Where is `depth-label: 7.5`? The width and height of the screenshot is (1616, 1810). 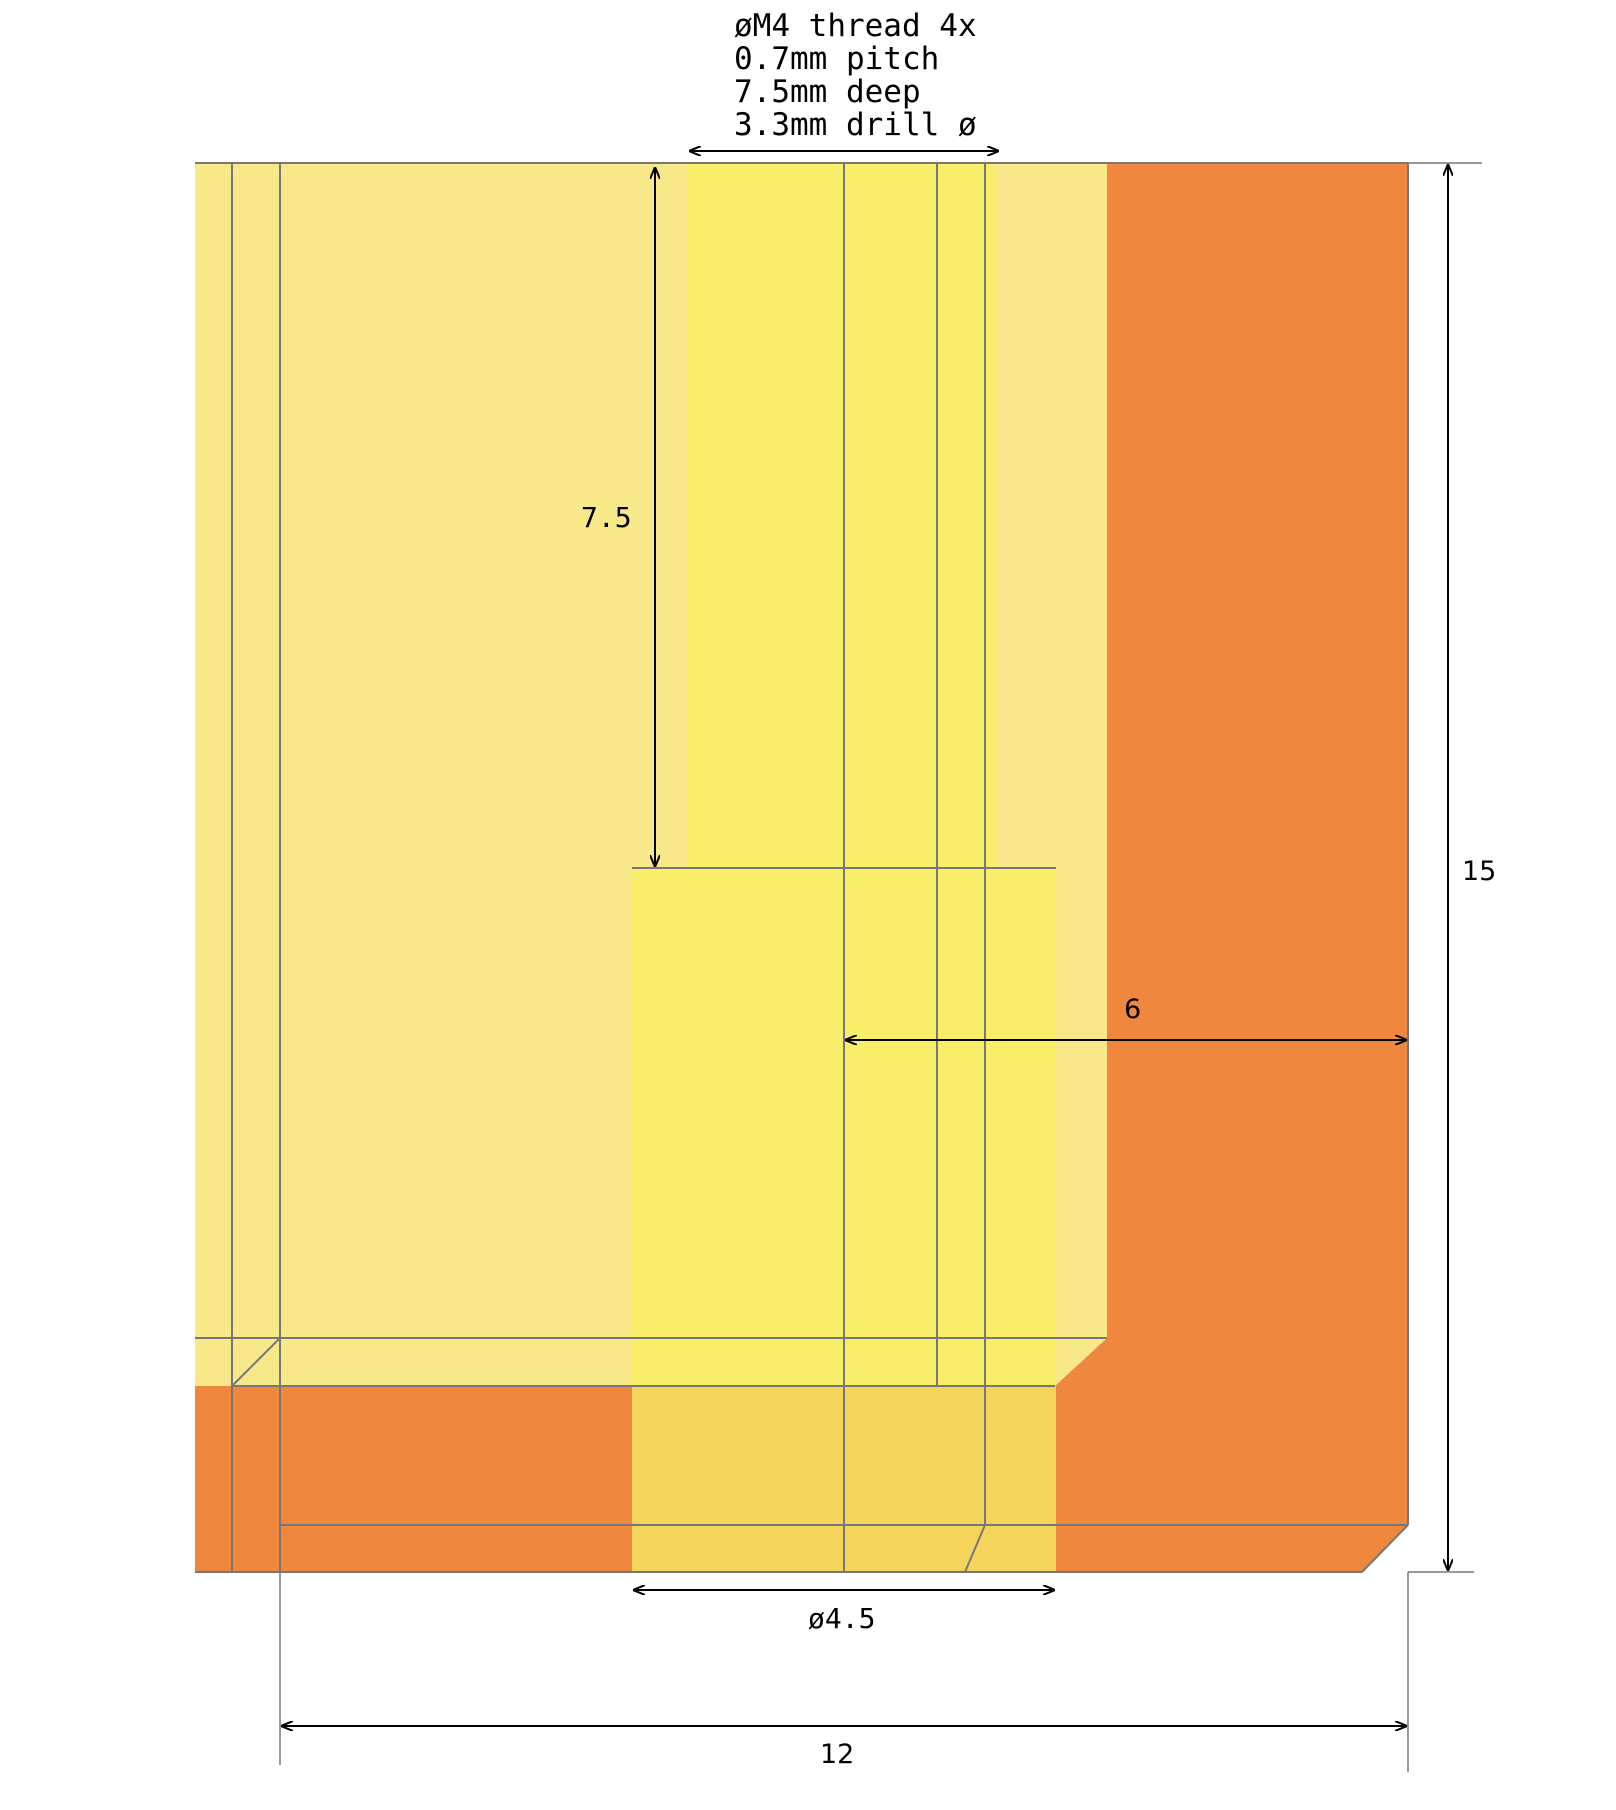
depth-label: 7.5 is located at coordinates (606, 517).